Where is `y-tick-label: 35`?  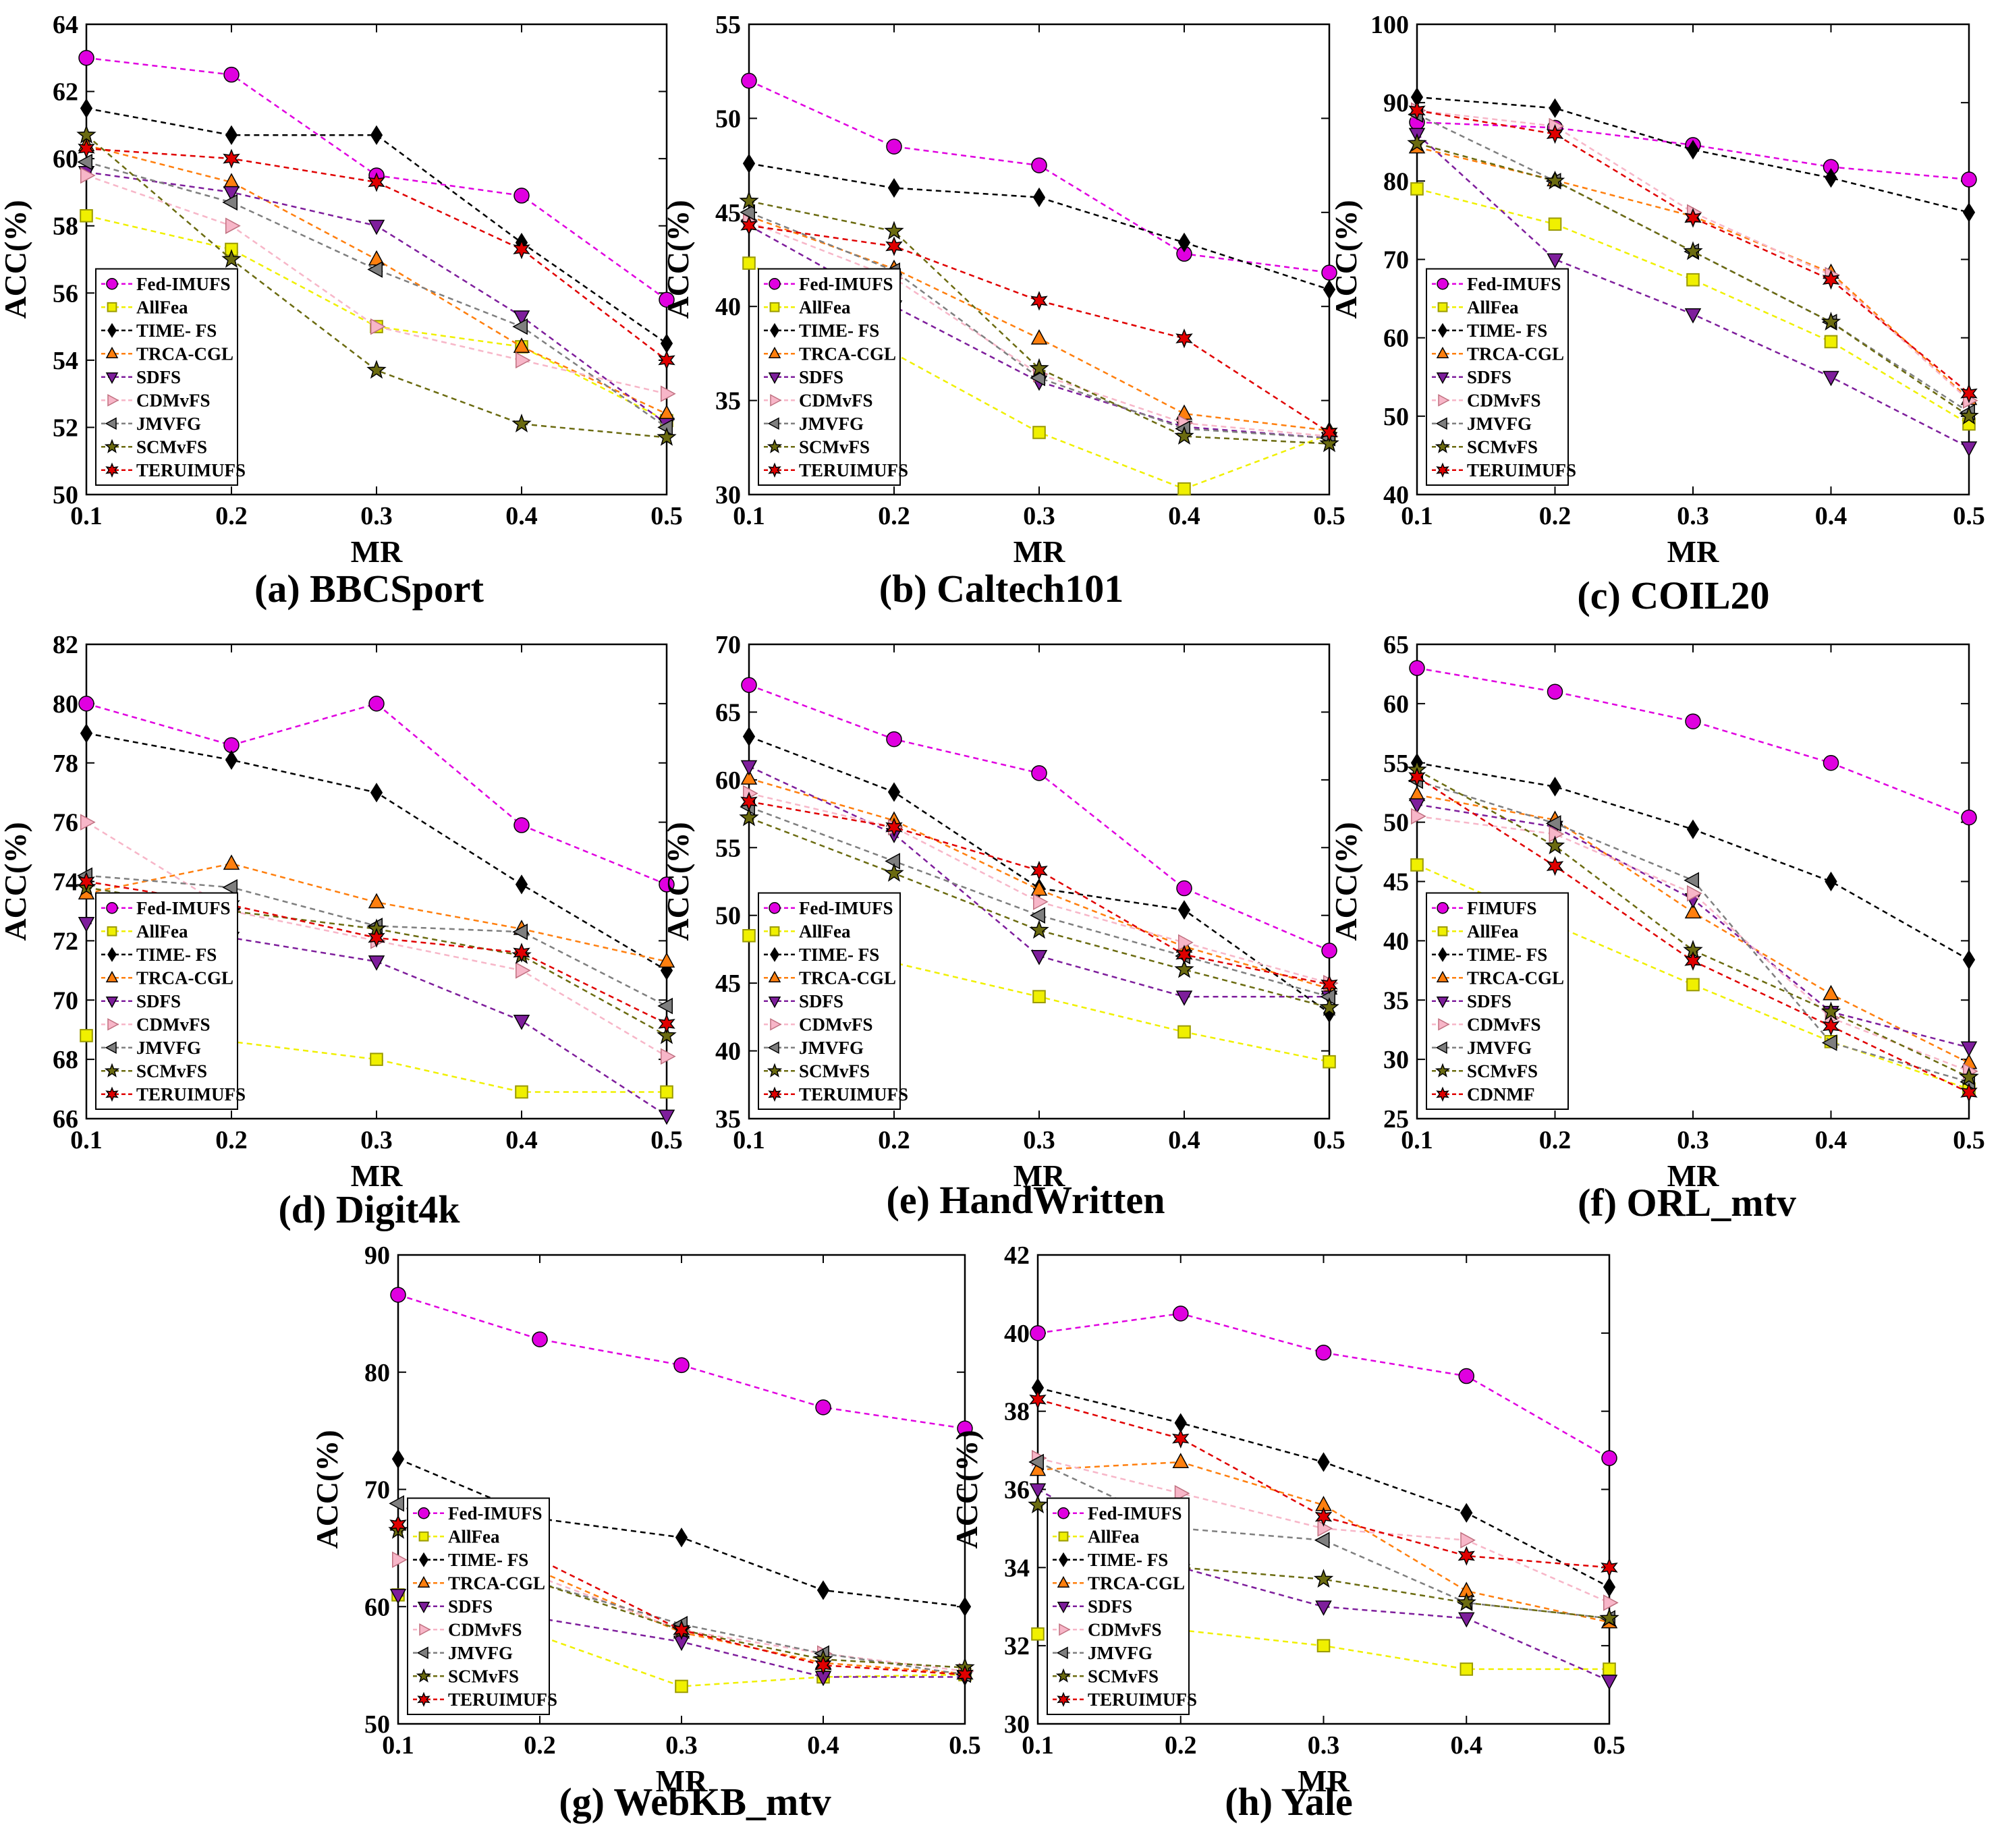
y-tick-label: 35 is located at coordinates (728, 1119).